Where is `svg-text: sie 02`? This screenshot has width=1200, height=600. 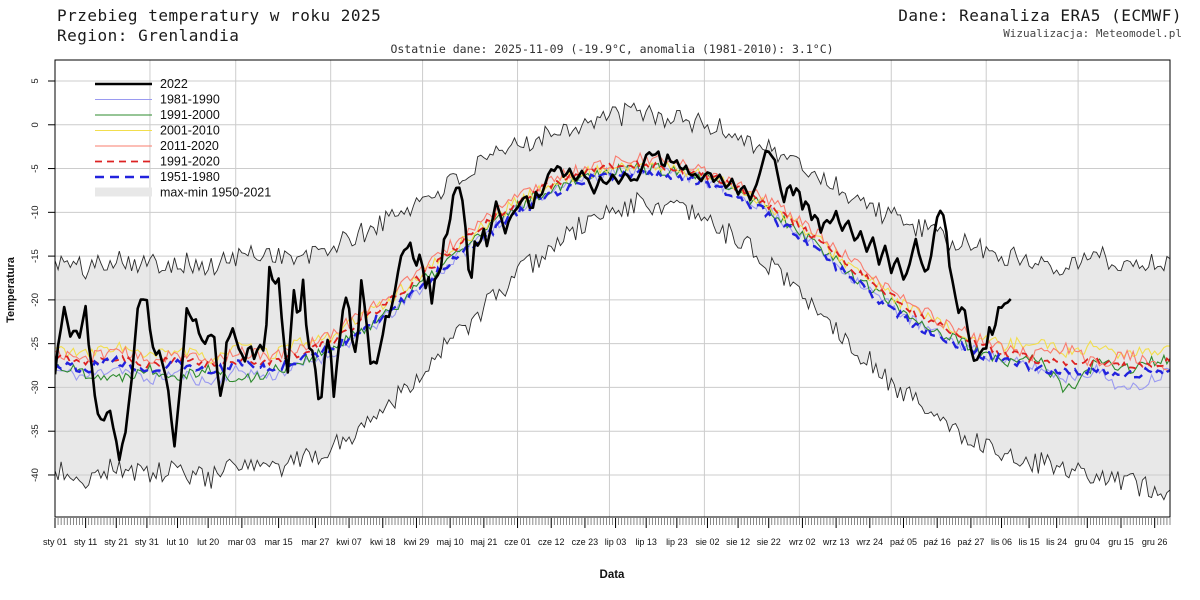
svg-text: sie 02 is located at coordinates (707, 542).